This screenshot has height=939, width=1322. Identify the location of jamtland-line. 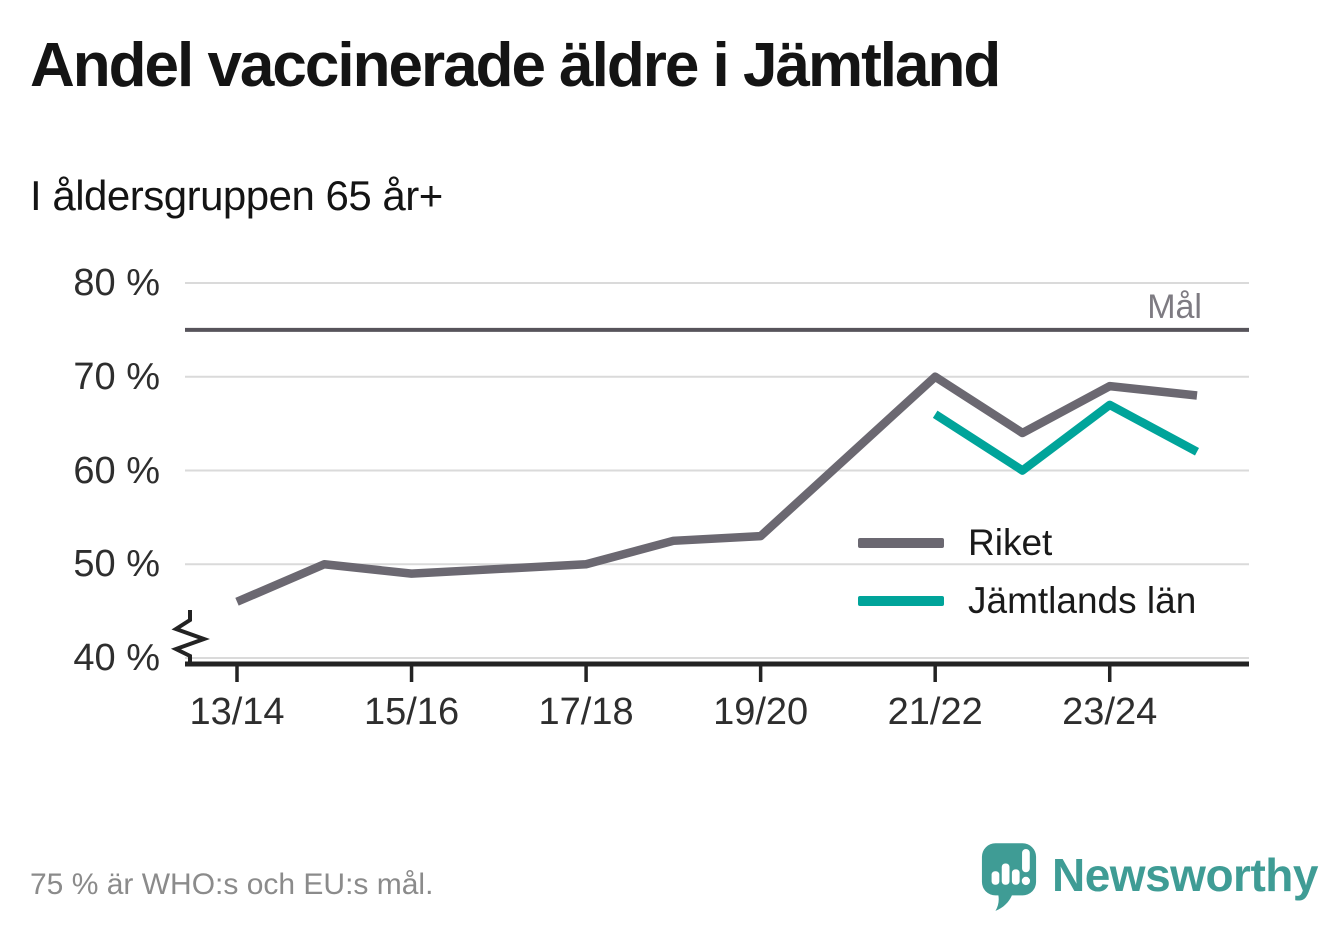
(1066, 437).